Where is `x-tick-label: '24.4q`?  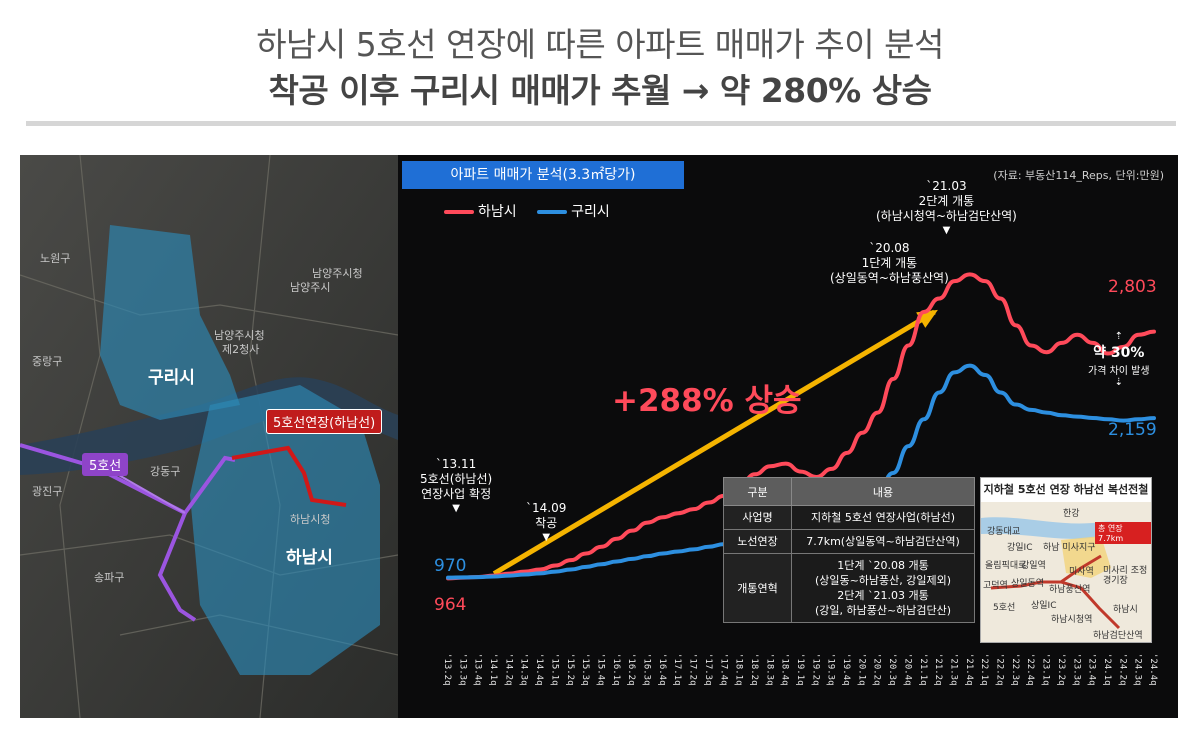
x-tick-label: '24.4q is located at coordinates (1153, 669).